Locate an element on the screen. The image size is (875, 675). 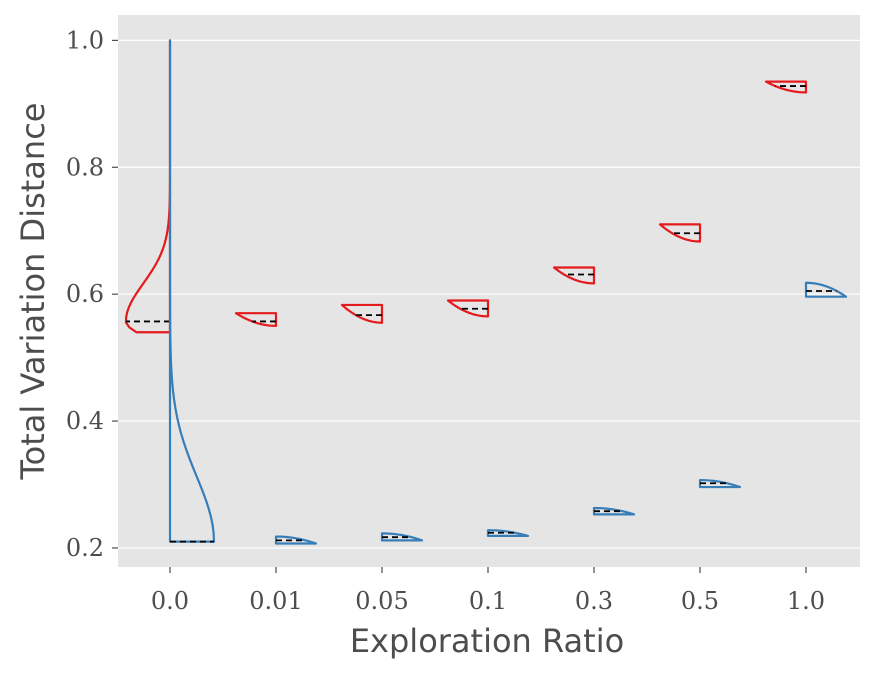
y-tick-label: 1.0 is located at coordinates (85, 40).